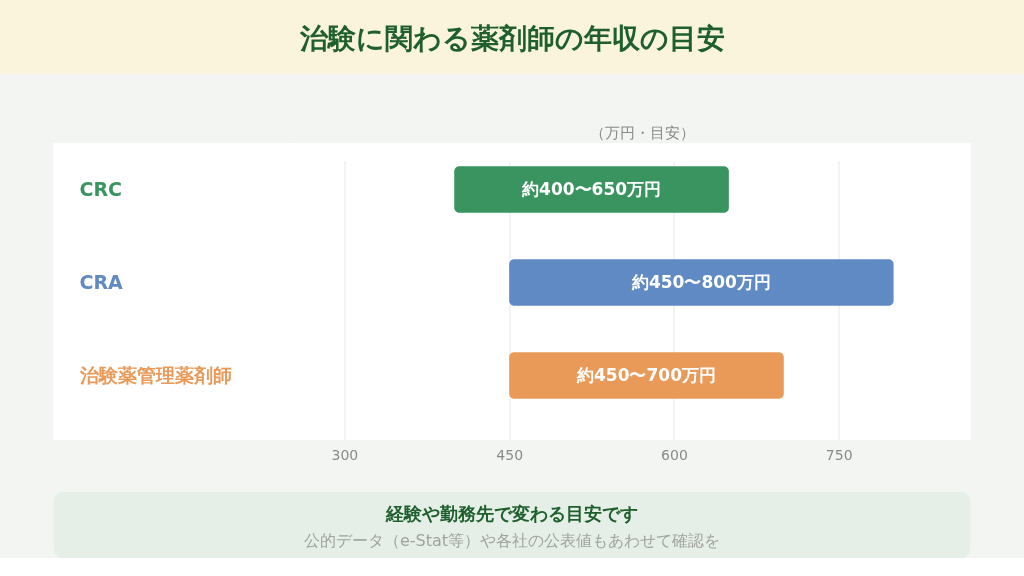  Describe the element at coordinates (642, 132) in the screenshot. I see `x-axis-title: （万円・目安）` at that location.